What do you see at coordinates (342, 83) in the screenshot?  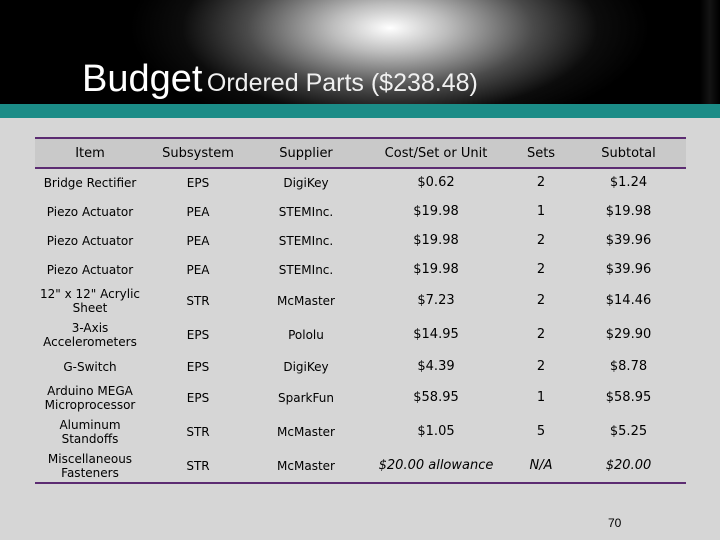 I see `title-subtitle: Ordered Parts ($238.48)` at bounding box center [342, 83].